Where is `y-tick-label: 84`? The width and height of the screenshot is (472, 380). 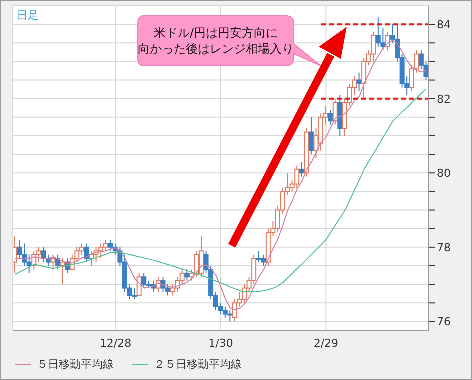
y-tick-label: 84 is located at coordinates (444, 25).